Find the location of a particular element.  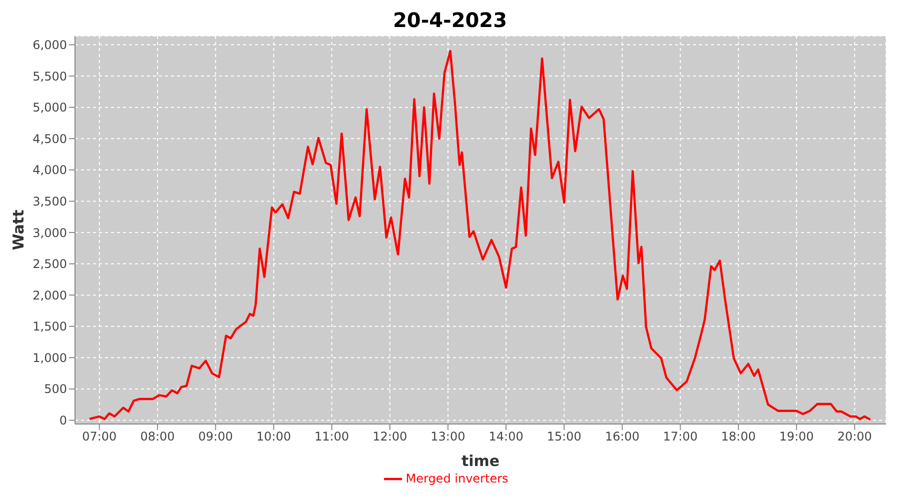

y-tick-label: 5,000 is located at coordinates (49, 107).